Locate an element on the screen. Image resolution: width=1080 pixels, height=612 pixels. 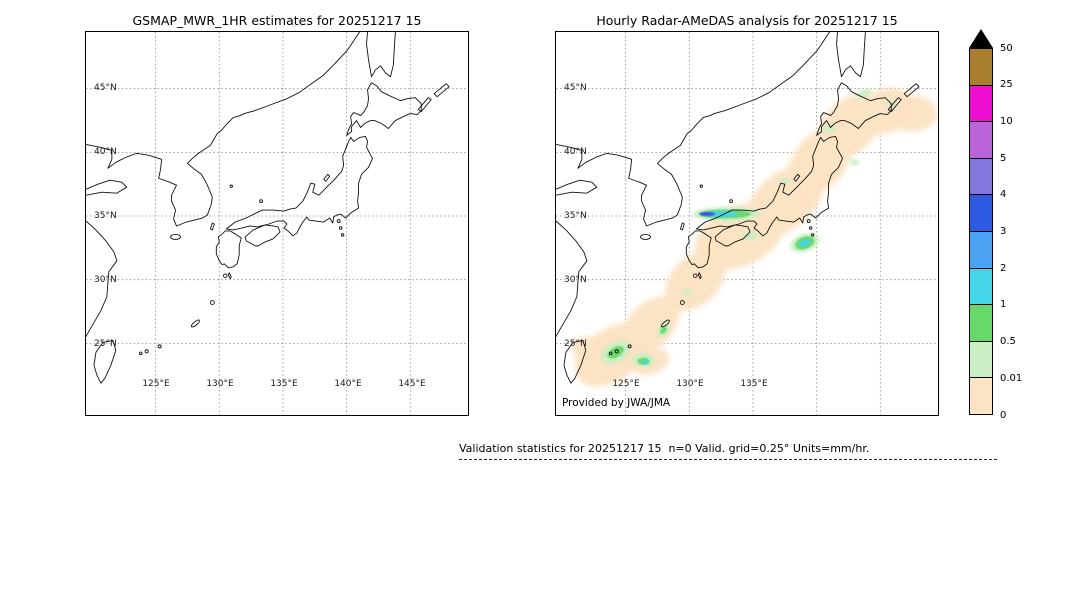
colorbar is located at coordinates (981, 231).